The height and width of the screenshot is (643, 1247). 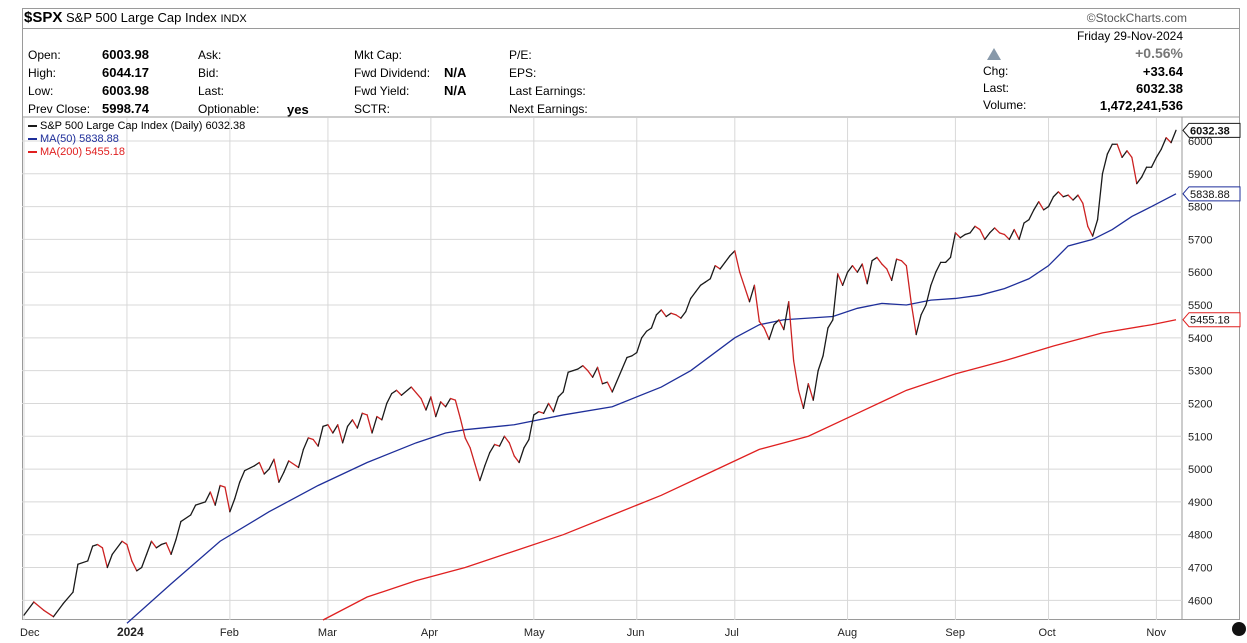 I want to click on optionable-label: Optionable:, so click(x=229, y=109).